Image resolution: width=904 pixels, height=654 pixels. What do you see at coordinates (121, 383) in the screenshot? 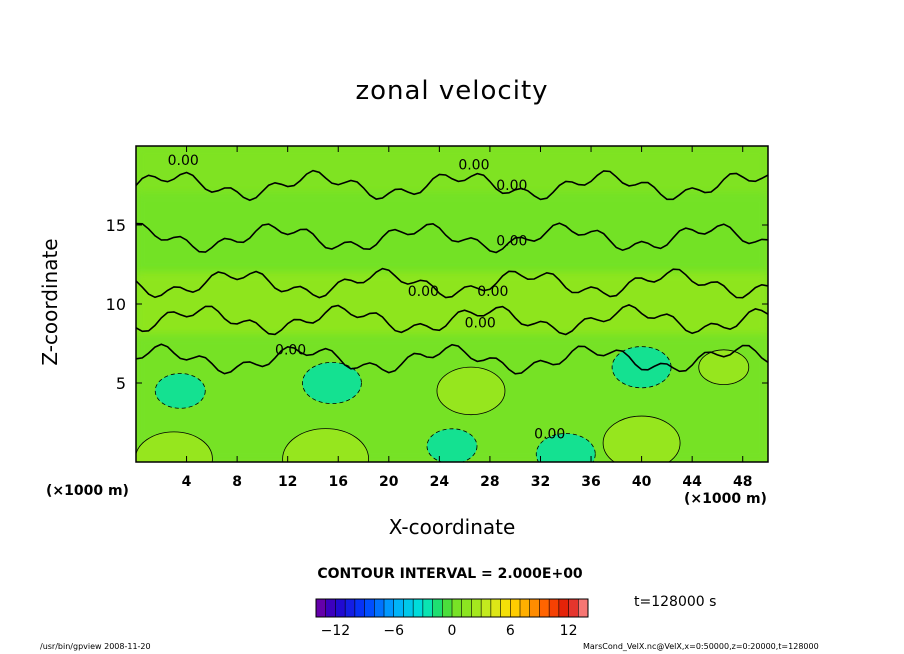
I see `y-tick-label: 5` at bounding box center [121, 383].